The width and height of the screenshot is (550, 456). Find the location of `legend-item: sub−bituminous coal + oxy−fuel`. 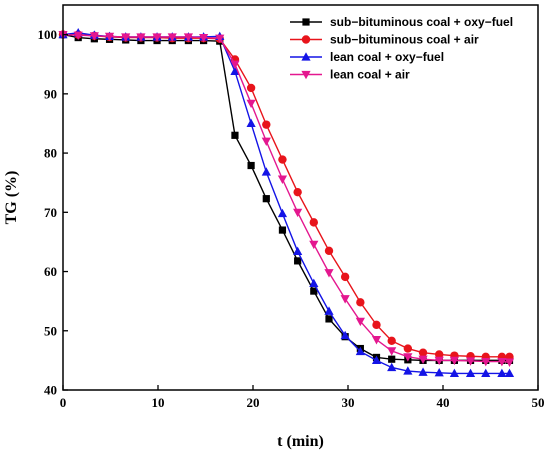

legend-item: sub−bituminous coal + oxy−fuel is located at coordinates (401, 22).